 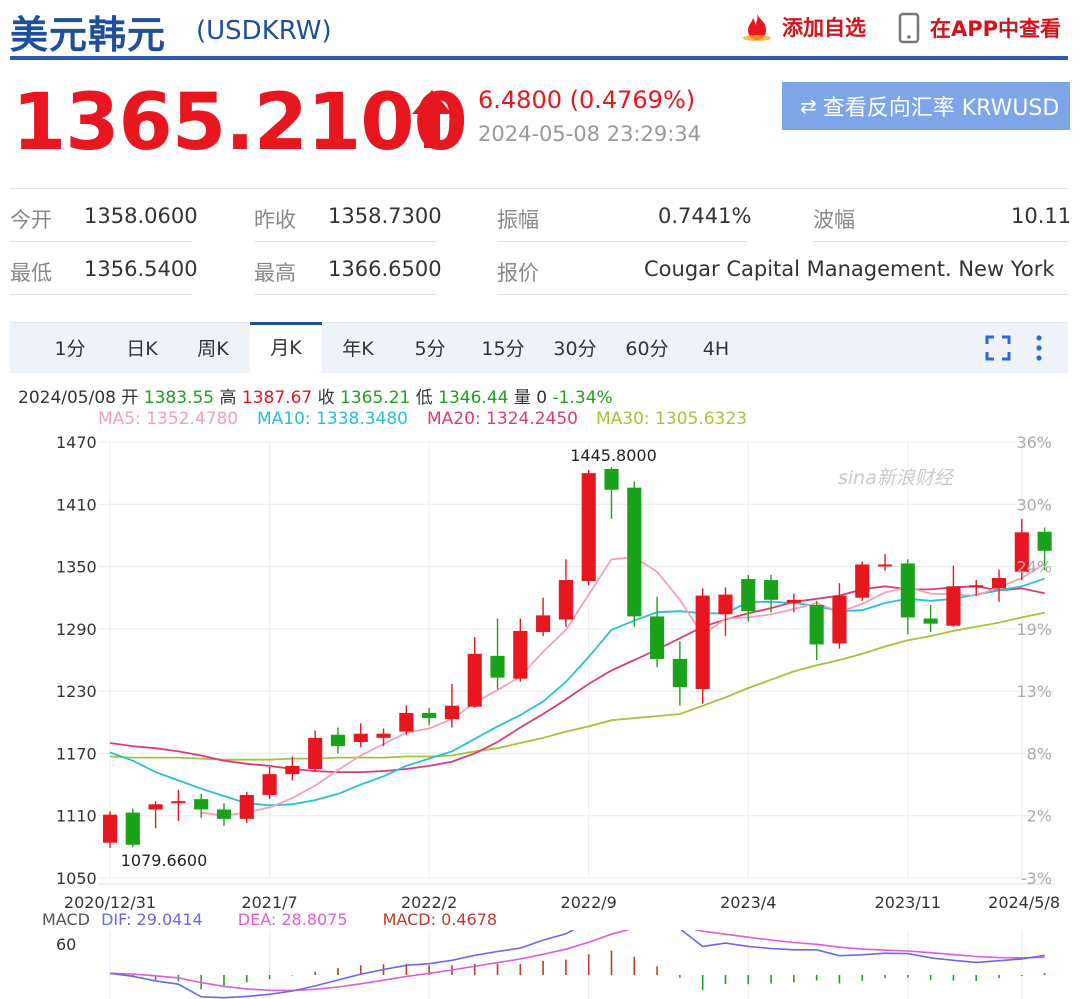 What do you see at coordinates (716, 349) in the screenshot?
I see `tab-4h: 4H` at bounding box center [716, 349].